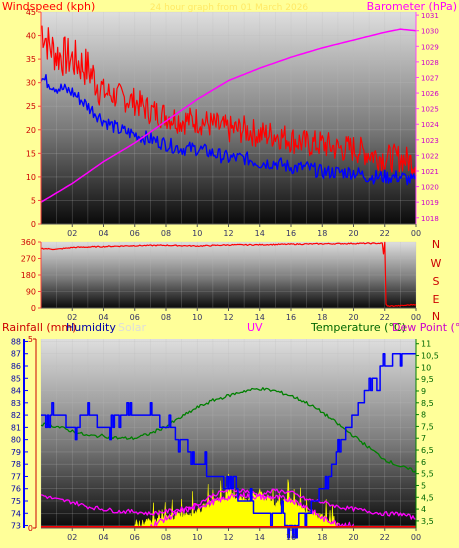 This screenshot has height=548, width=459. I want to click on humidity-tick-label: 83, so click(16, 403).